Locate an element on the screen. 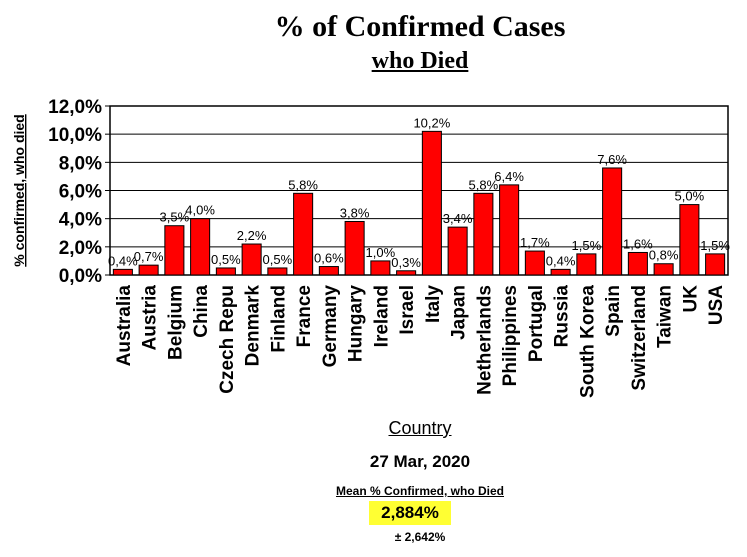 This screenshot has width=747, height=557. y-tick-label: 4,0% is located at coordinates (80, 220).